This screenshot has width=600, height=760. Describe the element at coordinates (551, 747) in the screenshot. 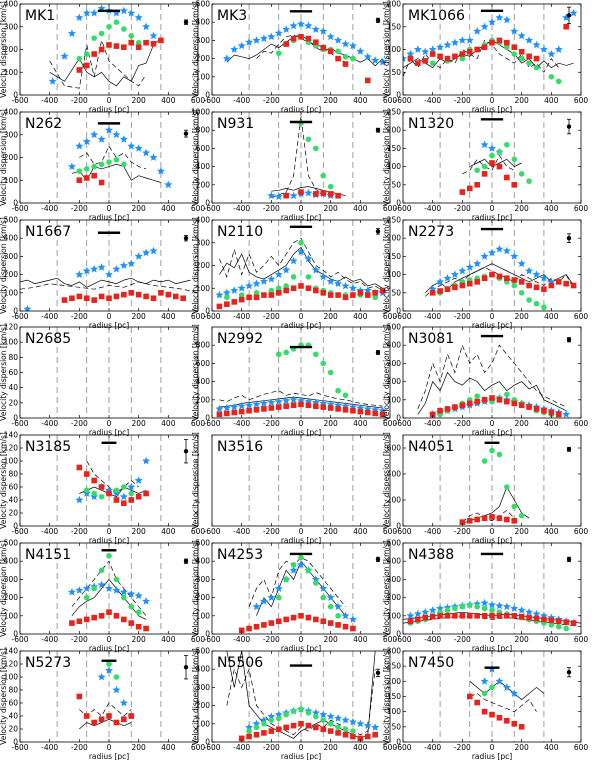

I see `x-tick-label: 400` at that location.